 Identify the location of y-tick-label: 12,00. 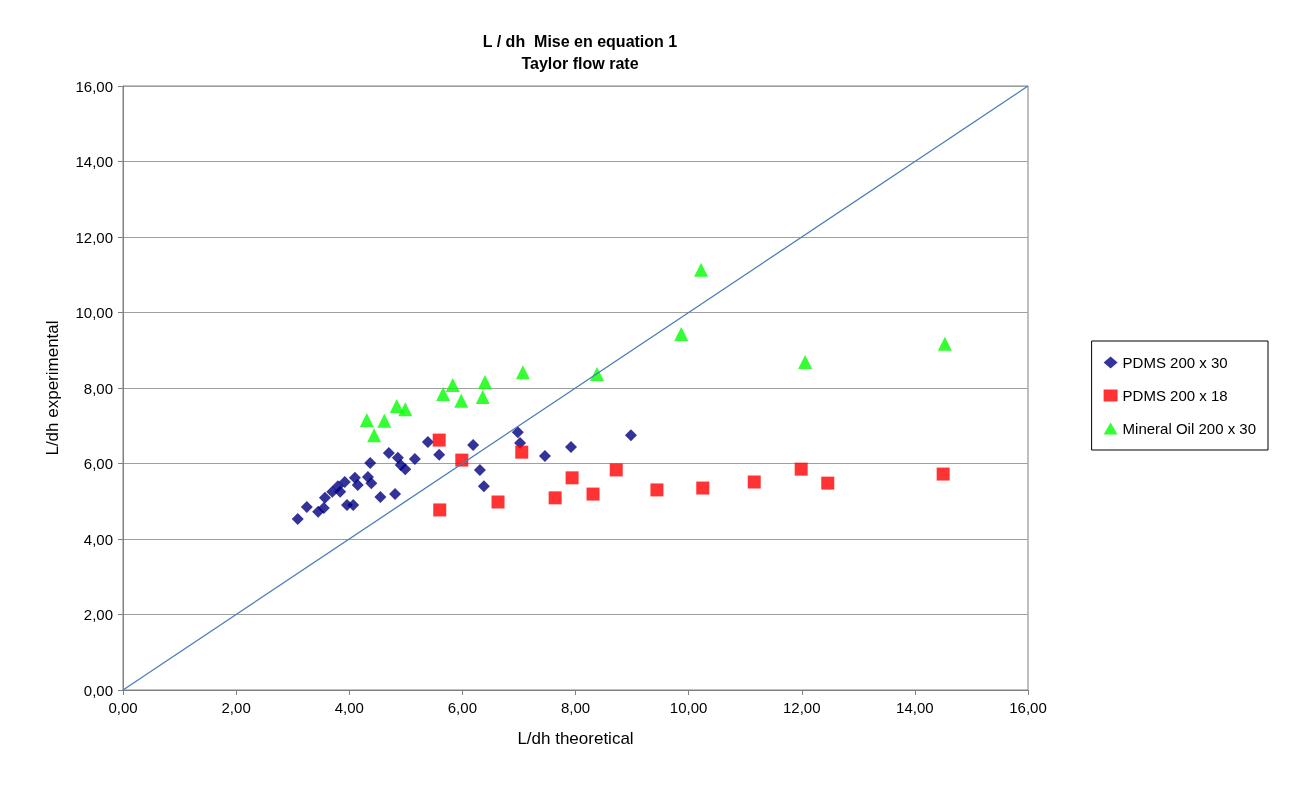
(94, 237).